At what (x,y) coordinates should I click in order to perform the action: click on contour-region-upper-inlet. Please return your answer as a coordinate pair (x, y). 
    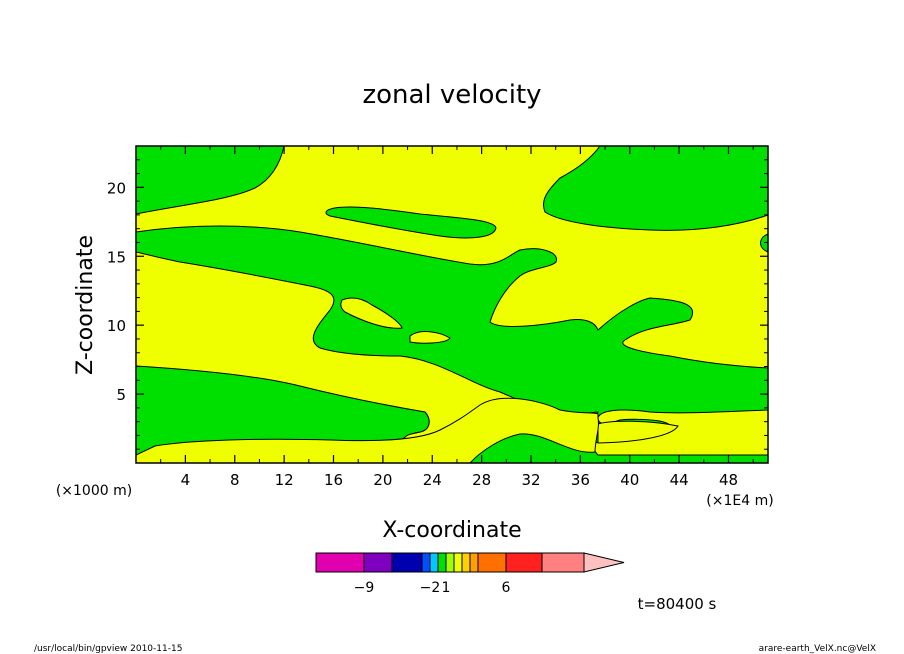
    Looking at the image, I should click on (371, 313).